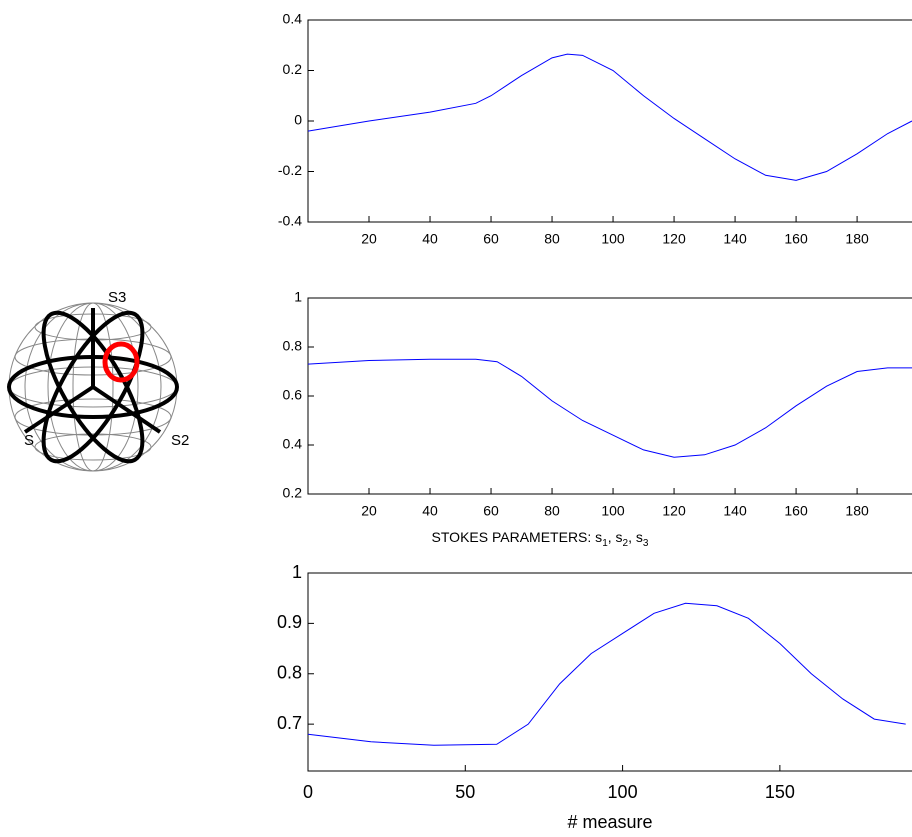 This screenshot has width=912, height=837. I want to click on sphere-label: S2, so click(180, 440).